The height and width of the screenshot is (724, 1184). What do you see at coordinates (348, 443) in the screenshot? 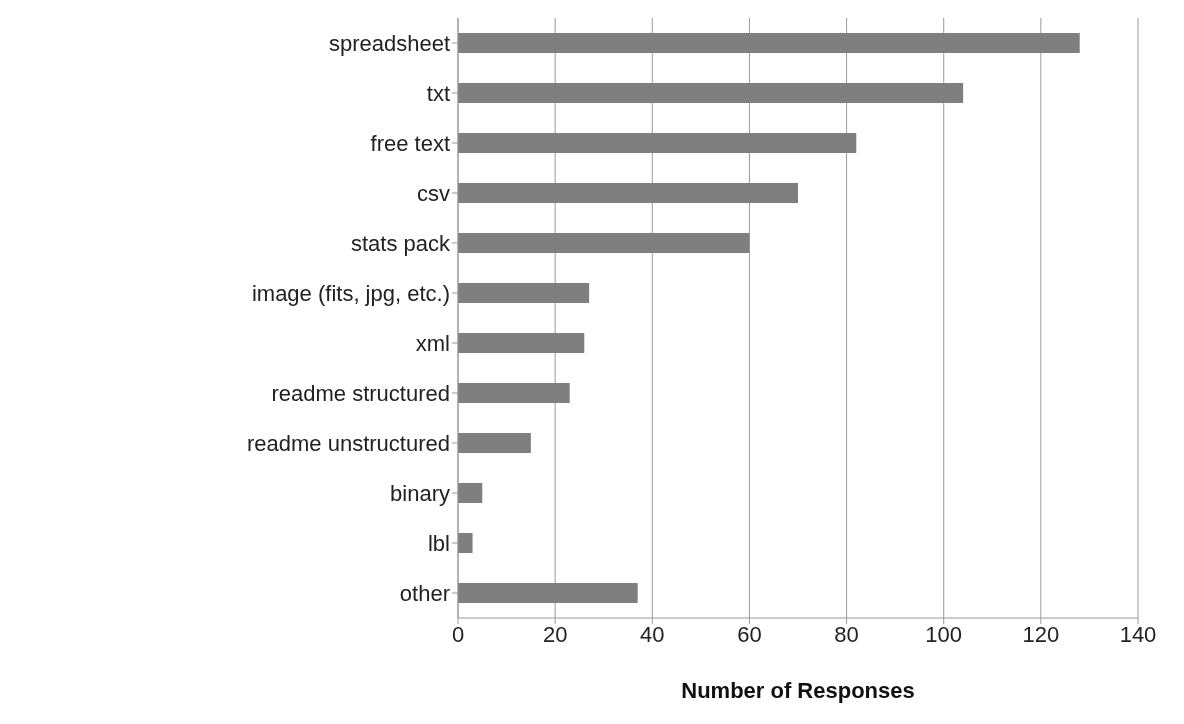
I see `y-tick-label: readme unstructured` at bounding box center [348, 443].